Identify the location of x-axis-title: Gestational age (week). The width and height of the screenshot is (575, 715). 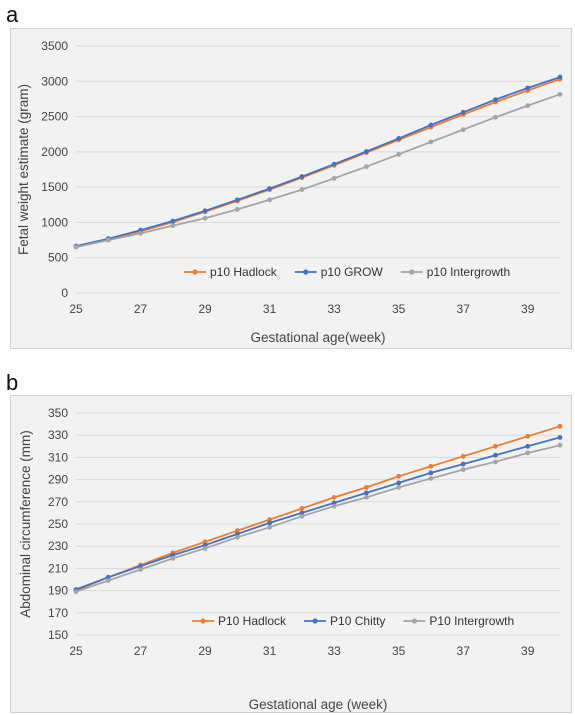
(318, 704).